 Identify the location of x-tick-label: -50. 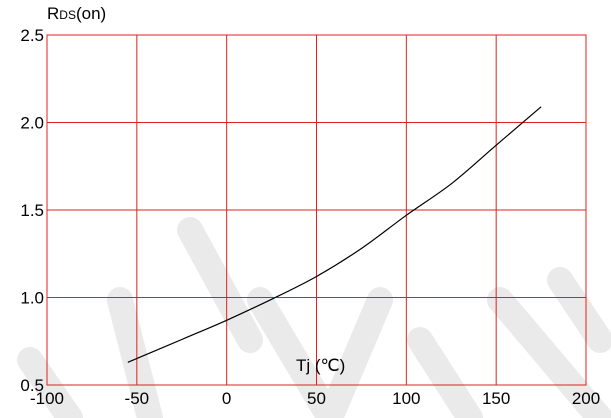
(137, 398).